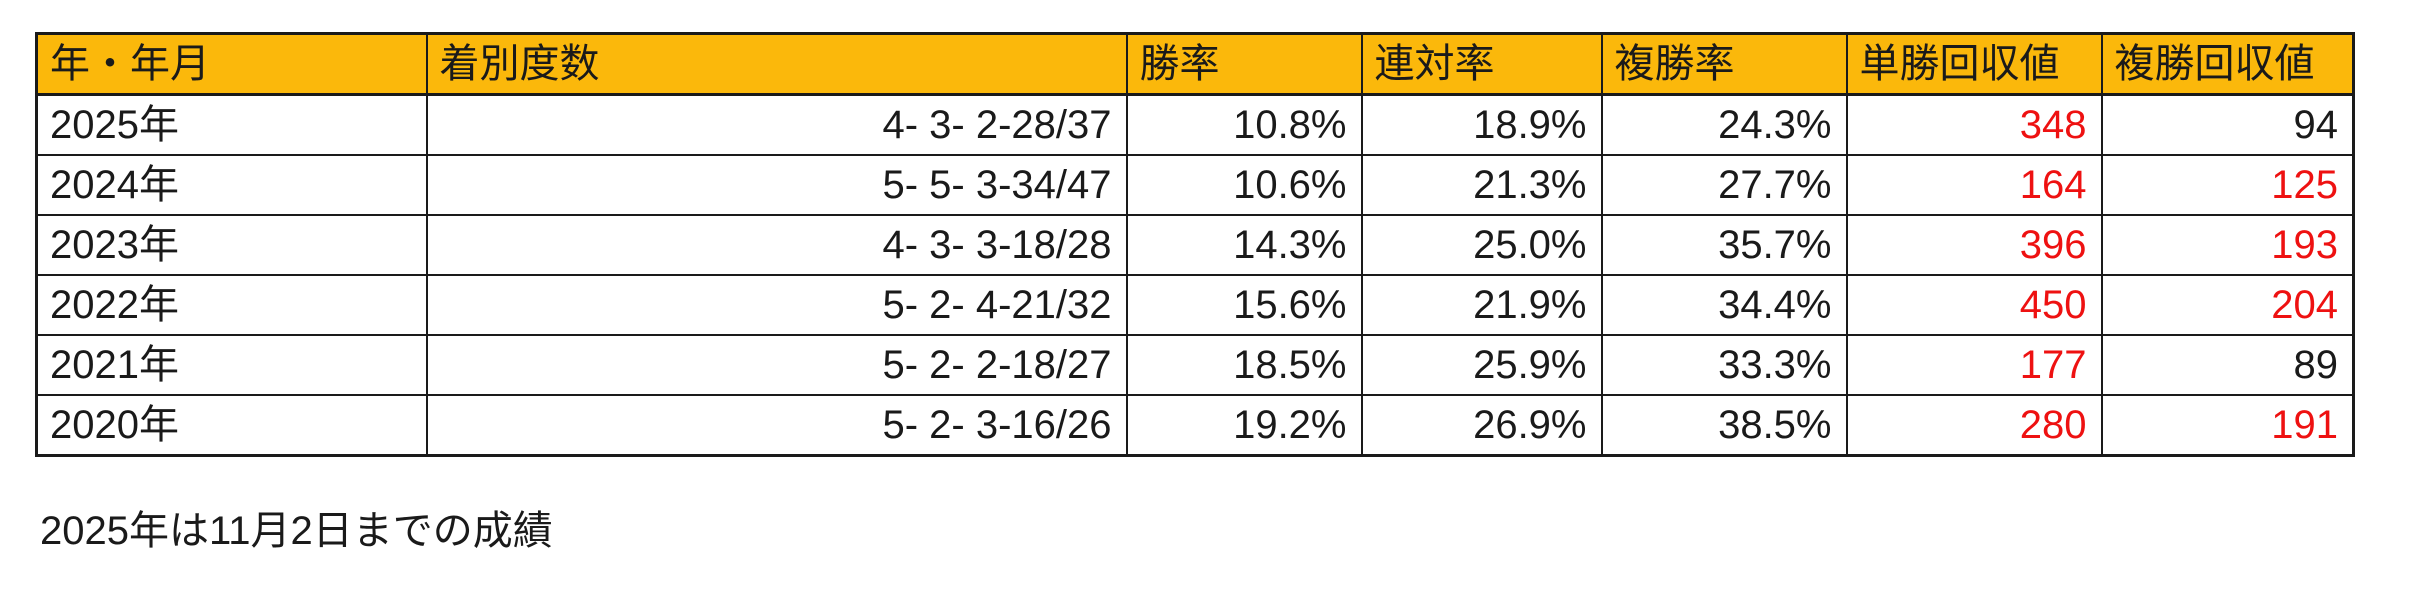  What do you see at coordinates (1724, 185) in the screenshot?
I see `show-rate-cell: 27.7%` at bounding box center [1724, 185].